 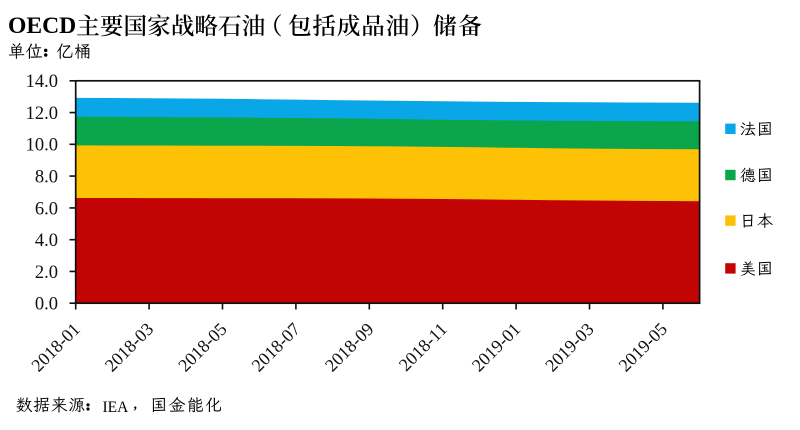 What do you see at coordinates (42, 146) in the screenshot?
I see `svg-text: 10.0` at bounding box center [42, 146].